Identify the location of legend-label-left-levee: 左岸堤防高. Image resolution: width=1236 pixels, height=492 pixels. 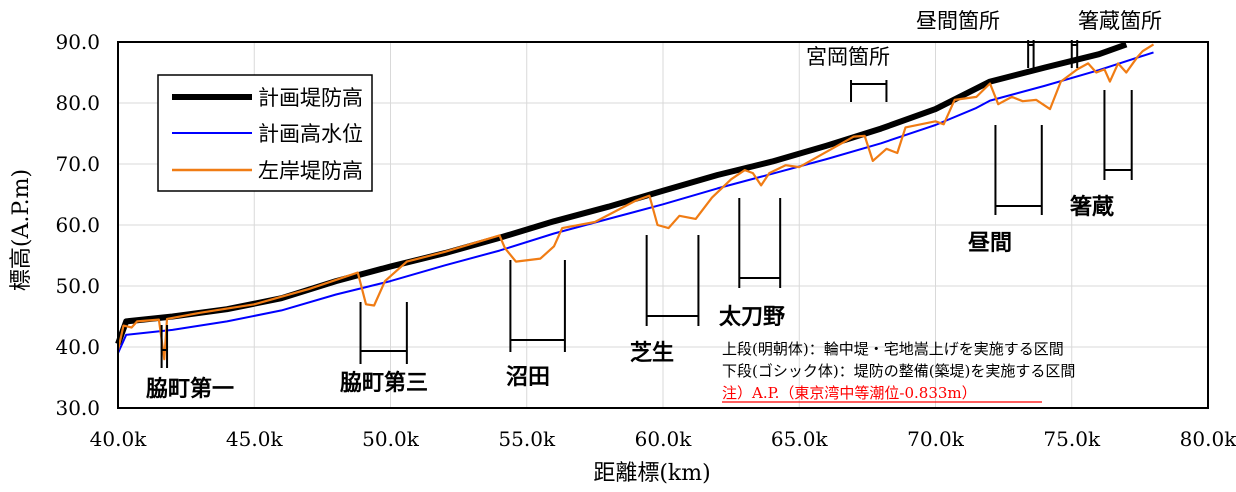
(310, 171).